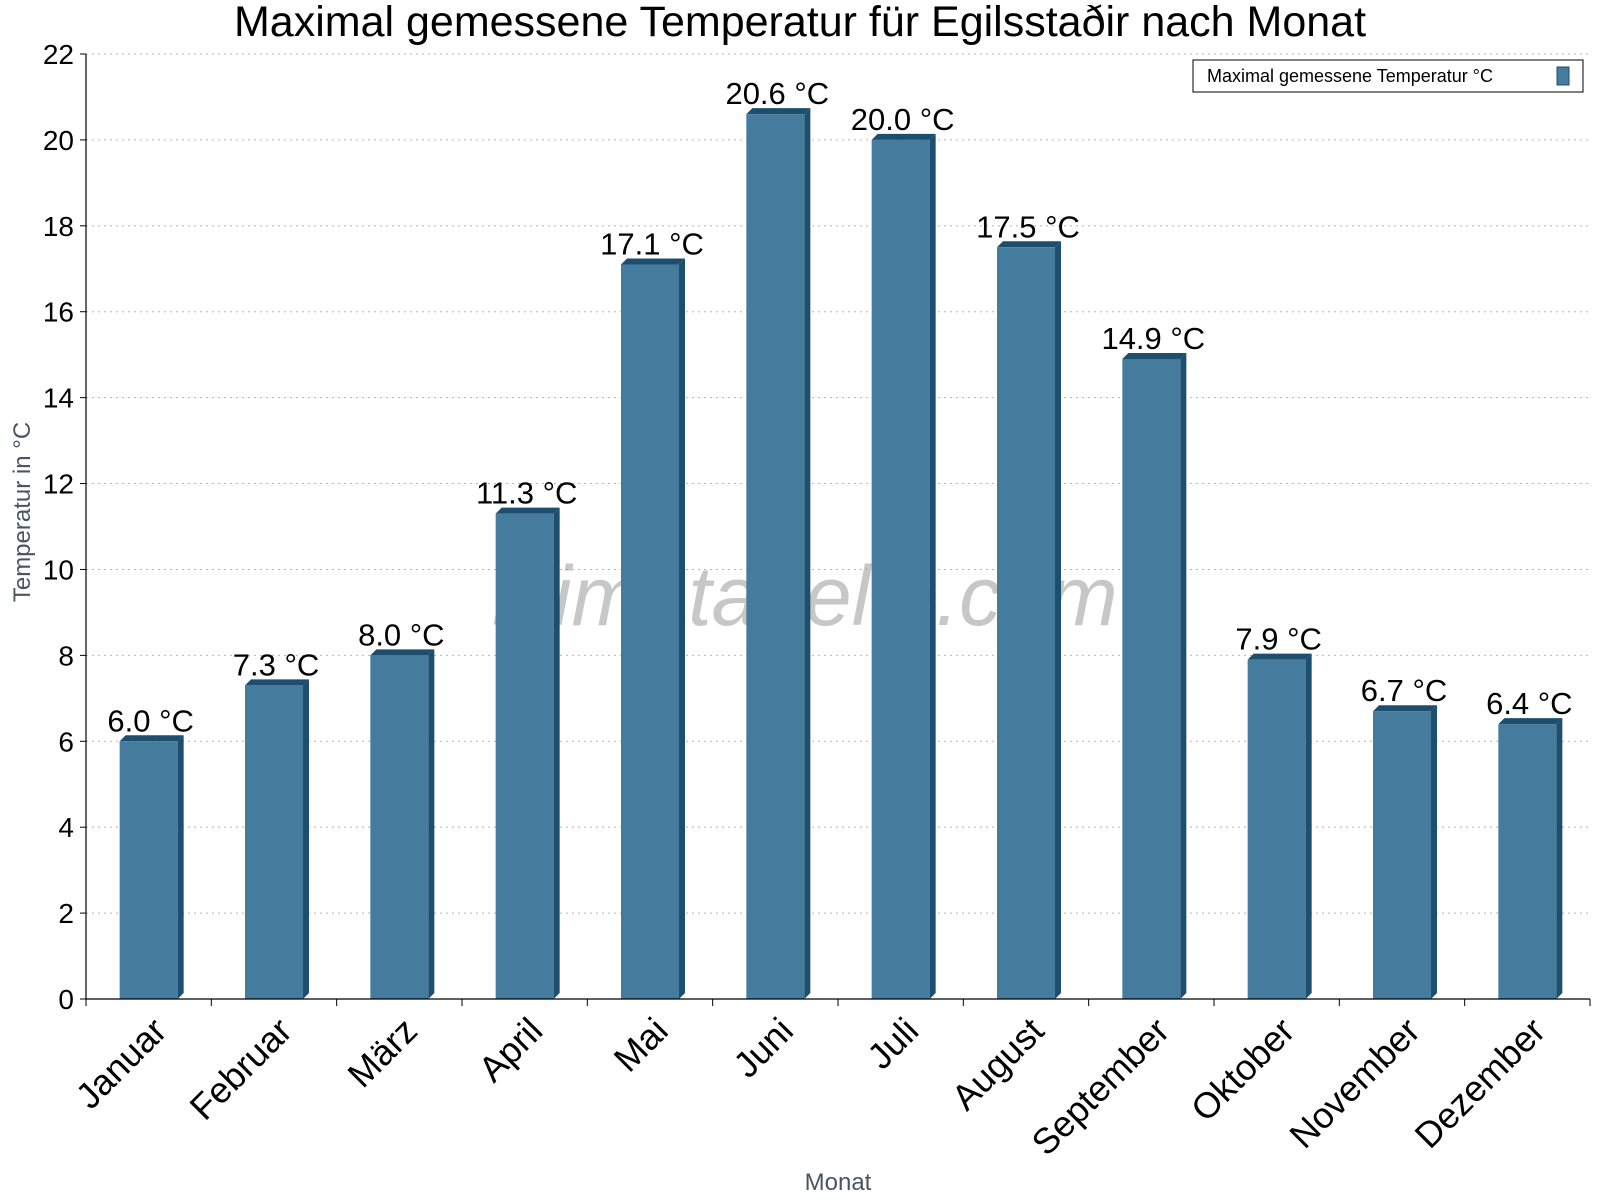  I want to click on x-tick-label: September, so click(1100, 1087).